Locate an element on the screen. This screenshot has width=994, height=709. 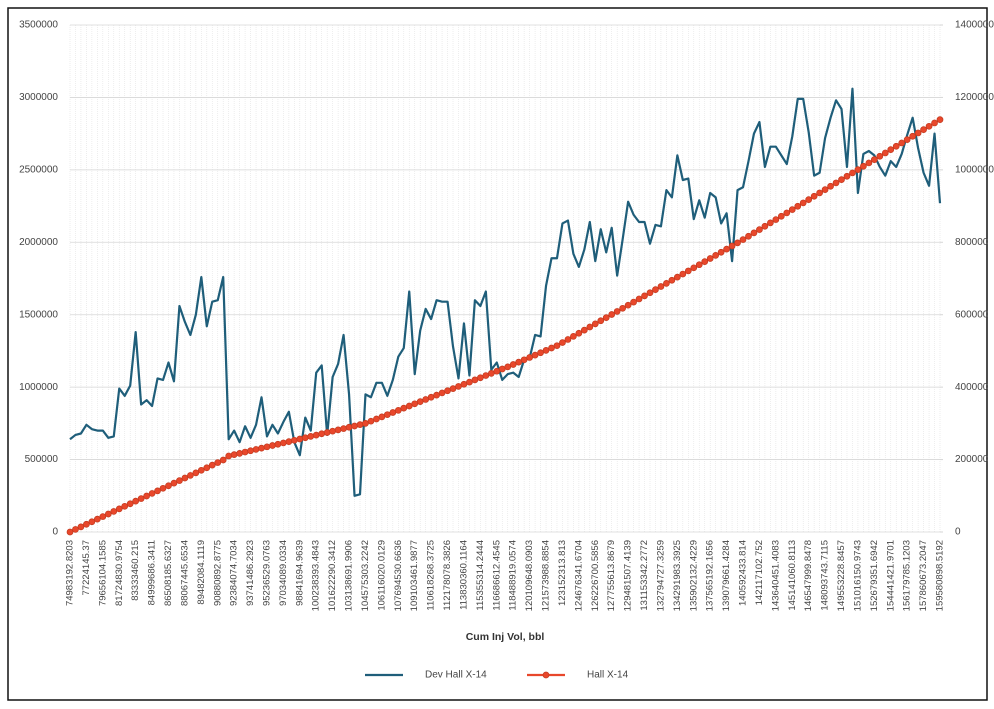
x-tick-label: 79656104.1585 is located at coordinates (102, 573).